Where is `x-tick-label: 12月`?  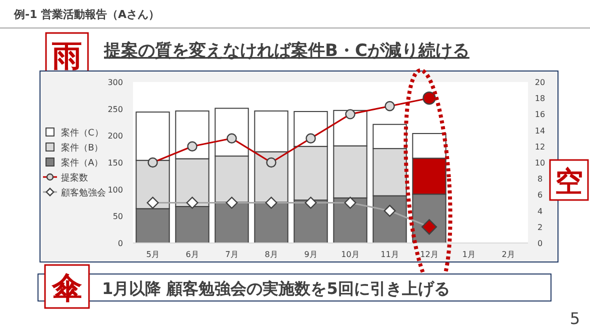 x-tick-label: 12月 is located at coordinates (429, 254).